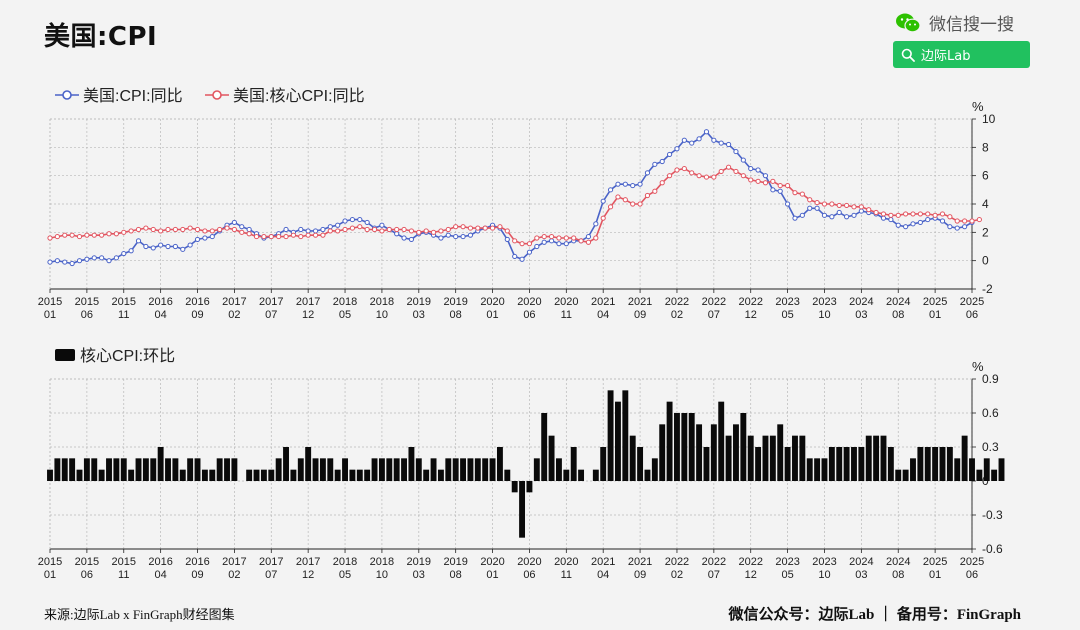  Describe the element at coordinates (971, 25) in the screenshot. I see `wechat-search-label: 微信搜一搜` at that location.